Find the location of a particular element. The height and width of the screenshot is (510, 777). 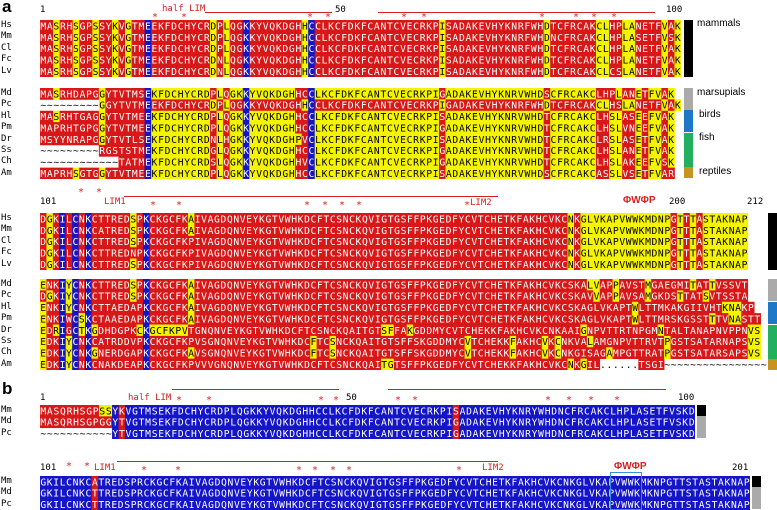

residue-letter: P is located at coordinates (436, 72).